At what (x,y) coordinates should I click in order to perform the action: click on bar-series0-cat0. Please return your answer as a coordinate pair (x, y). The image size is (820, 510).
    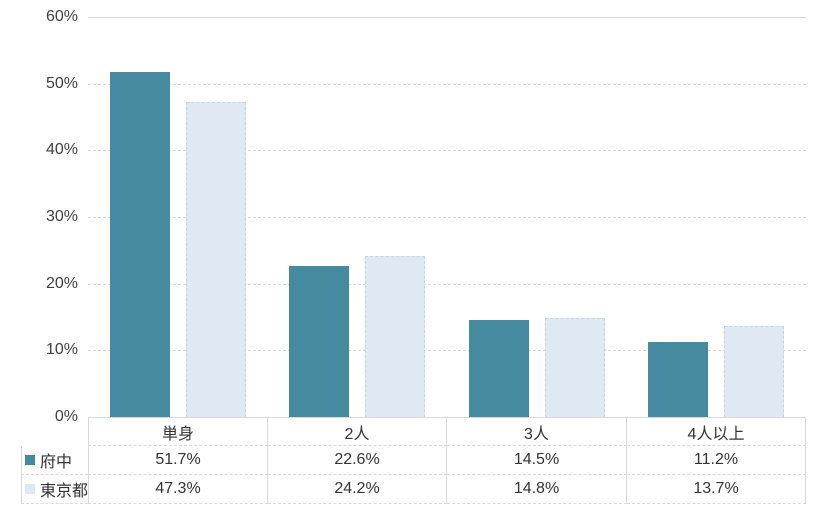
    Looking at the image, I should click on (139, 244).